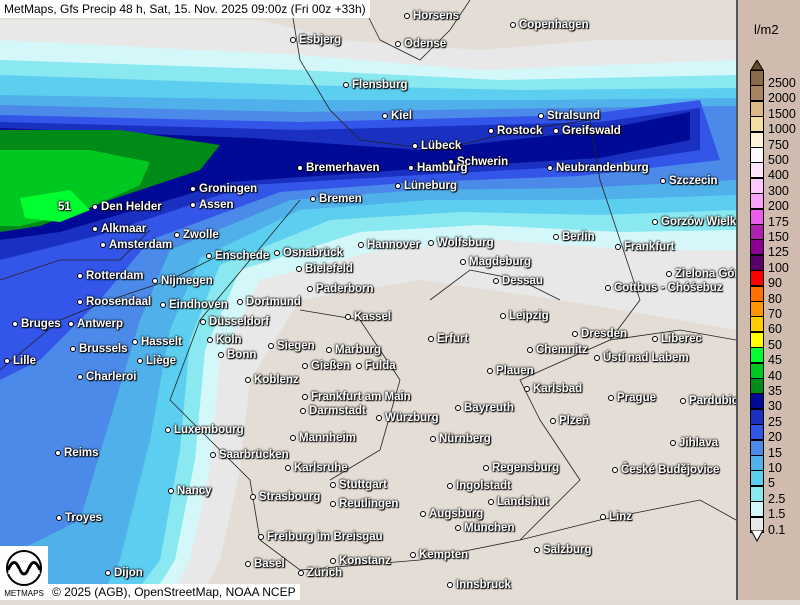  I want to click on city-name: Kassel, so click(373, 317).